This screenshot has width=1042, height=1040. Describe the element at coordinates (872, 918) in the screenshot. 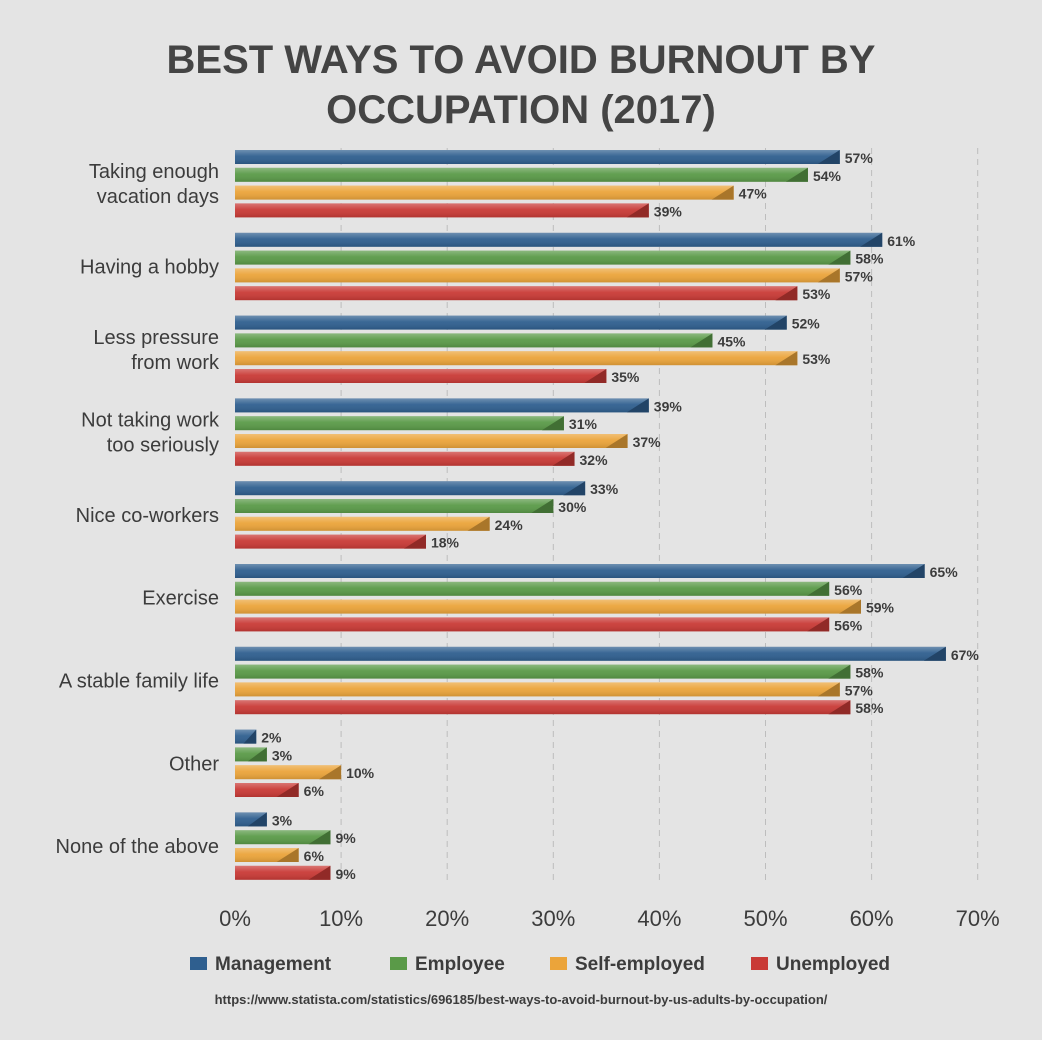

I see `x-tick-label: 60%` at that location.